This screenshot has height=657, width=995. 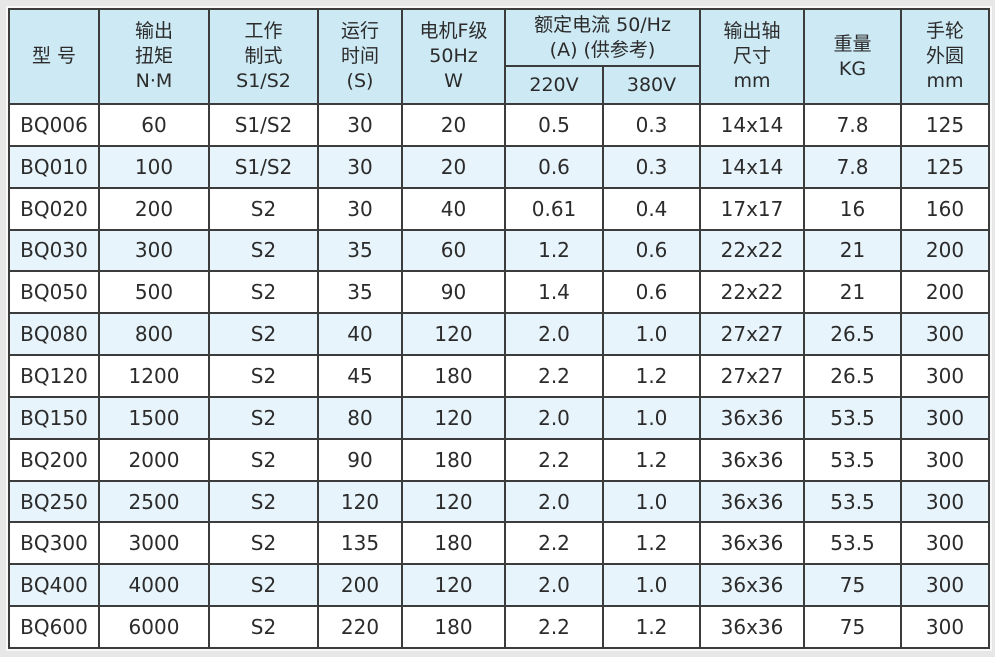 I want to click on table-row: BQ400 4000 S2 200 120 2.0 1.0 36x36 75 300, so click(x=499, y=585).